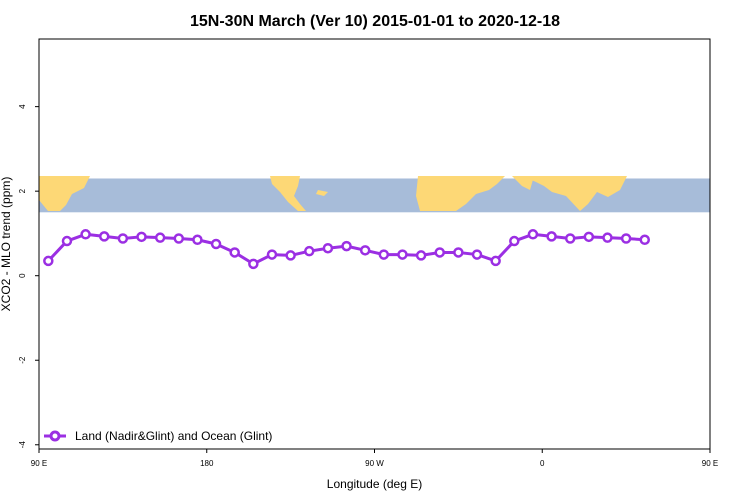  I want to click on world-map-band, so click(374, 194).